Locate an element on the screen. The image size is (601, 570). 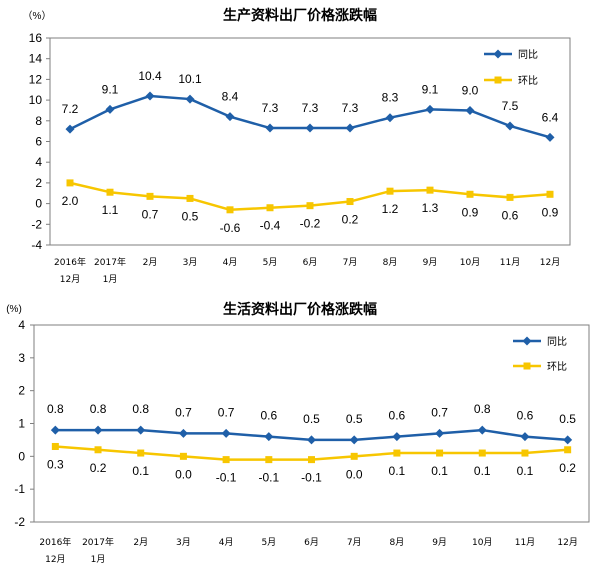
data-label: 2.0 is located at coordinates (70, 201).